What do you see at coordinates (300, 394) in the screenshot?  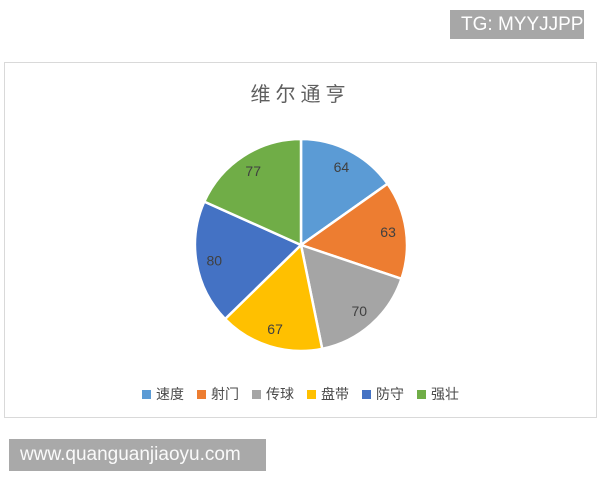 I see `chart-legend: 速度 射门 传球 盘带 防守 强壮` at bounding box center [300, 394].